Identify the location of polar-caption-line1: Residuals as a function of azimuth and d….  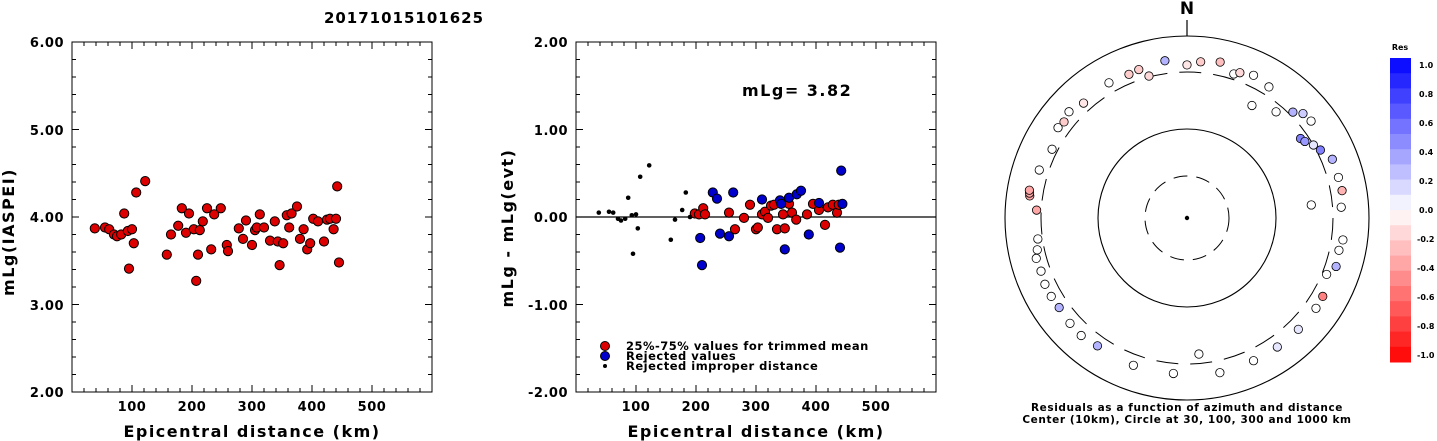
(1187, 408).